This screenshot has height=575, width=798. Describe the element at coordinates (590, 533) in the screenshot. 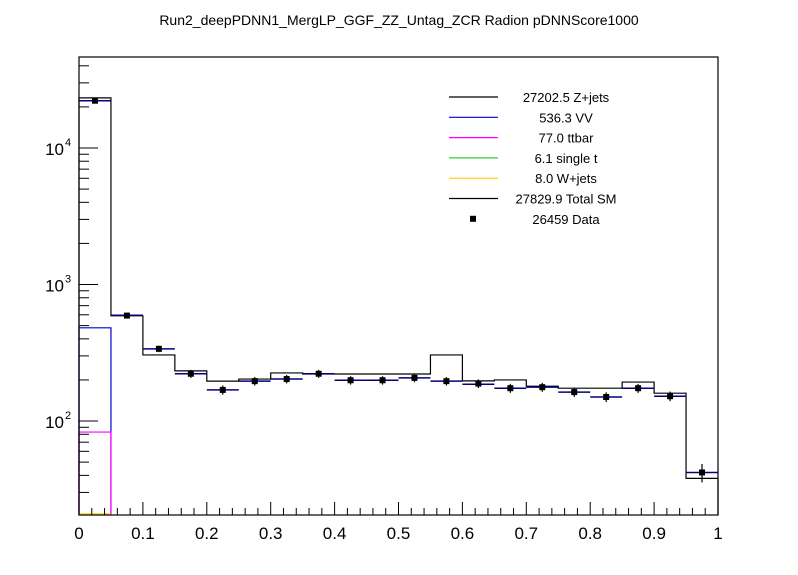

I see `x-tick-label: 0.8` at that location.